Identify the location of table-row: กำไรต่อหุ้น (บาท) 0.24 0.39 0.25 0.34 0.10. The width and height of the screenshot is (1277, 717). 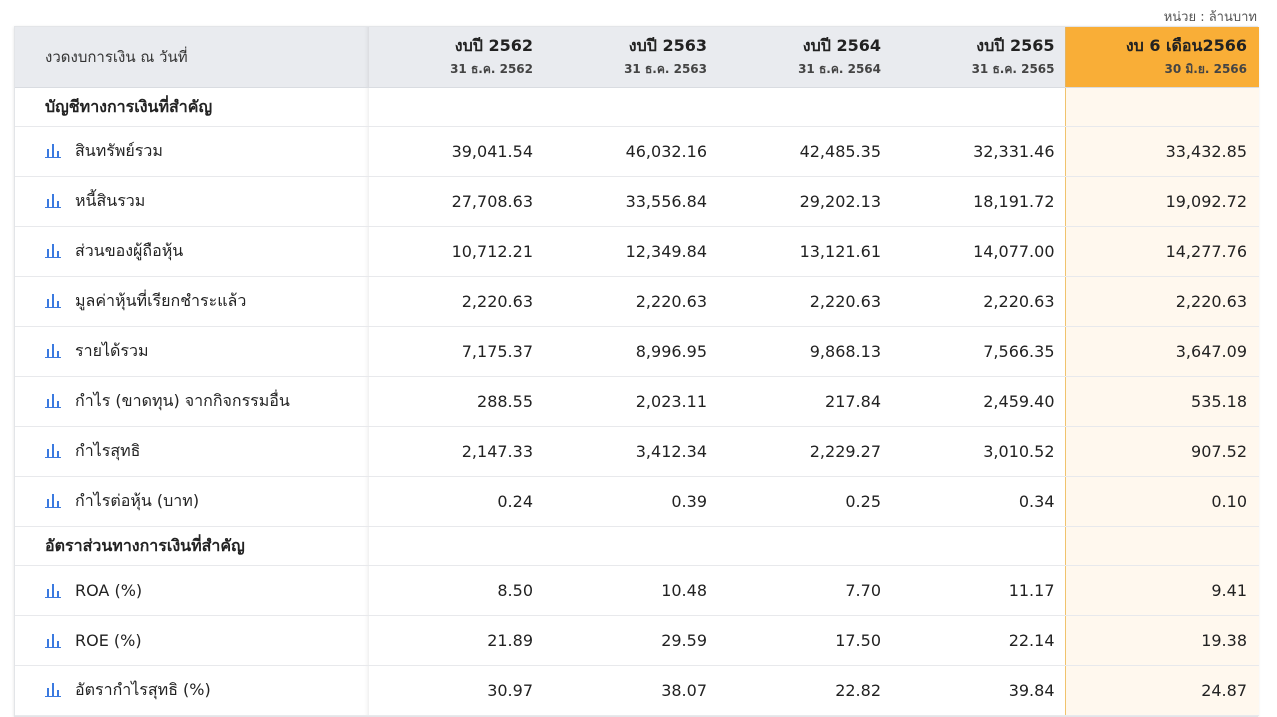
(637, 501).